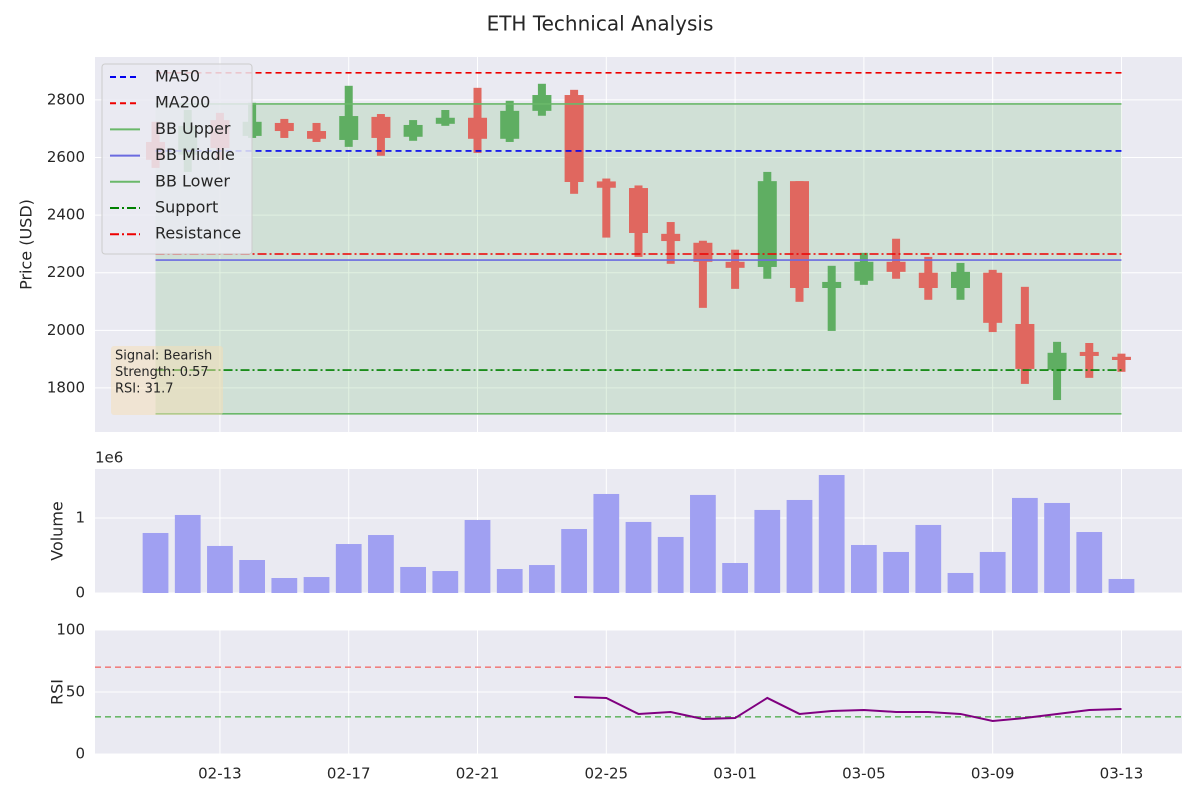 The width and height of the screenshot is (1200, 804). I want to click on y-axis-label: RSI, so click(57, 692).